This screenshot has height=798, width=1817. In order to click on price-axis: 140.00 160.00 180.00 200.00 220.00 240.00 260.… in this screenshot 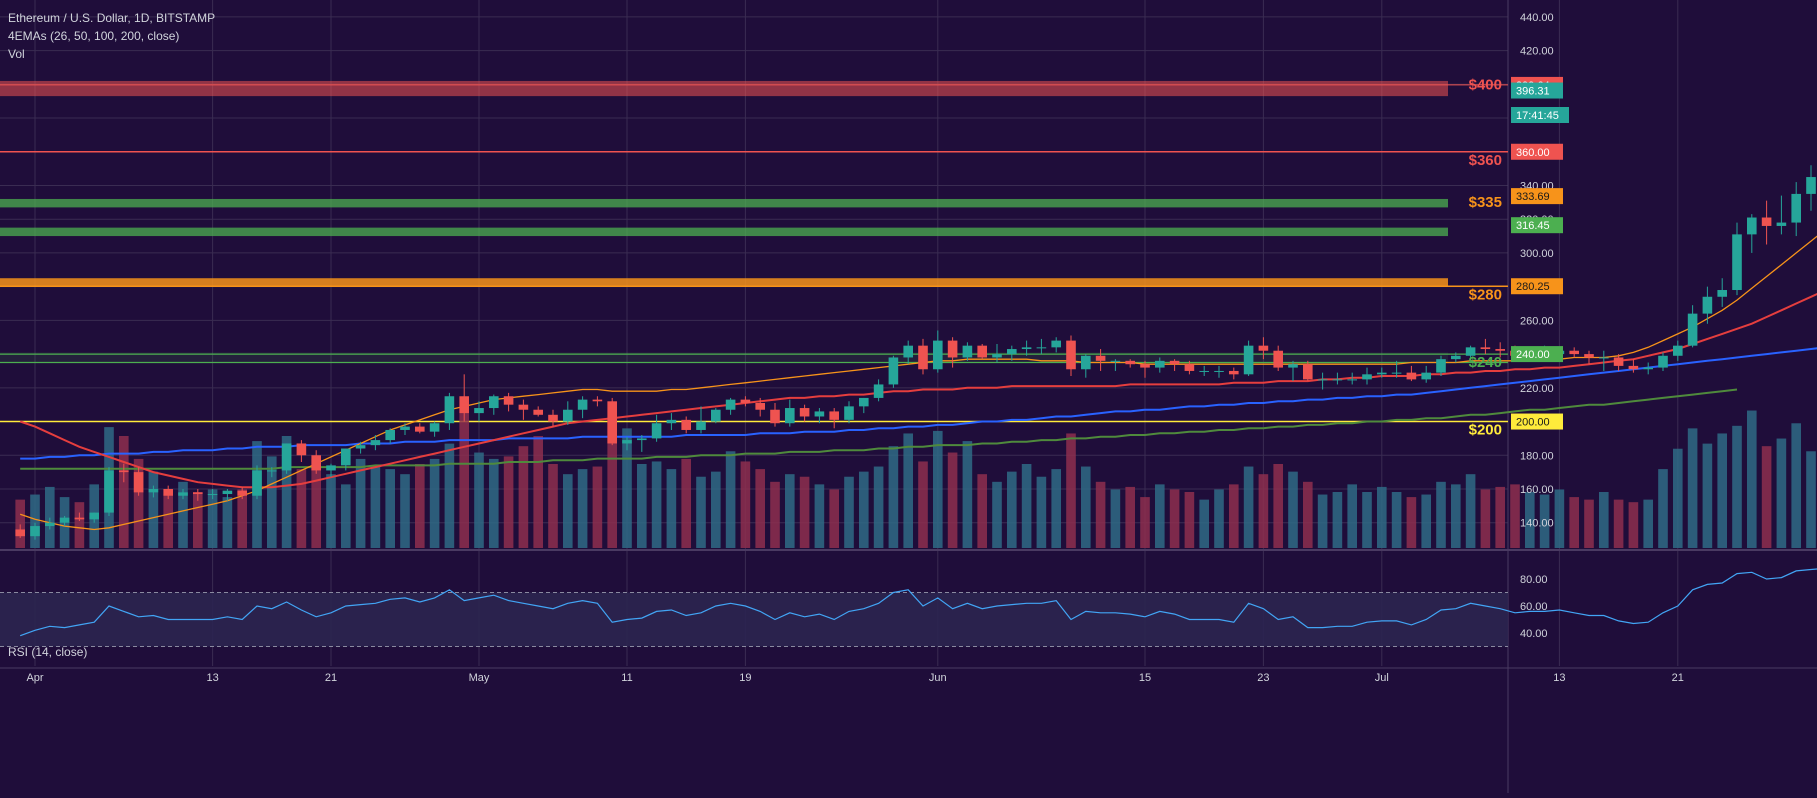, I will do `click(1540, 326)`.